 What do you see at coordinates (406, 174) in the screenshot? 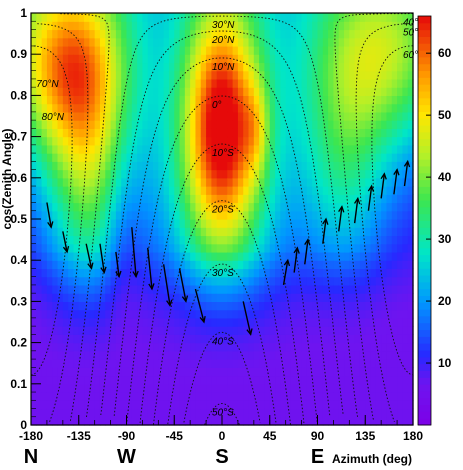
I see `arrow` at bounding box center [406, 174].